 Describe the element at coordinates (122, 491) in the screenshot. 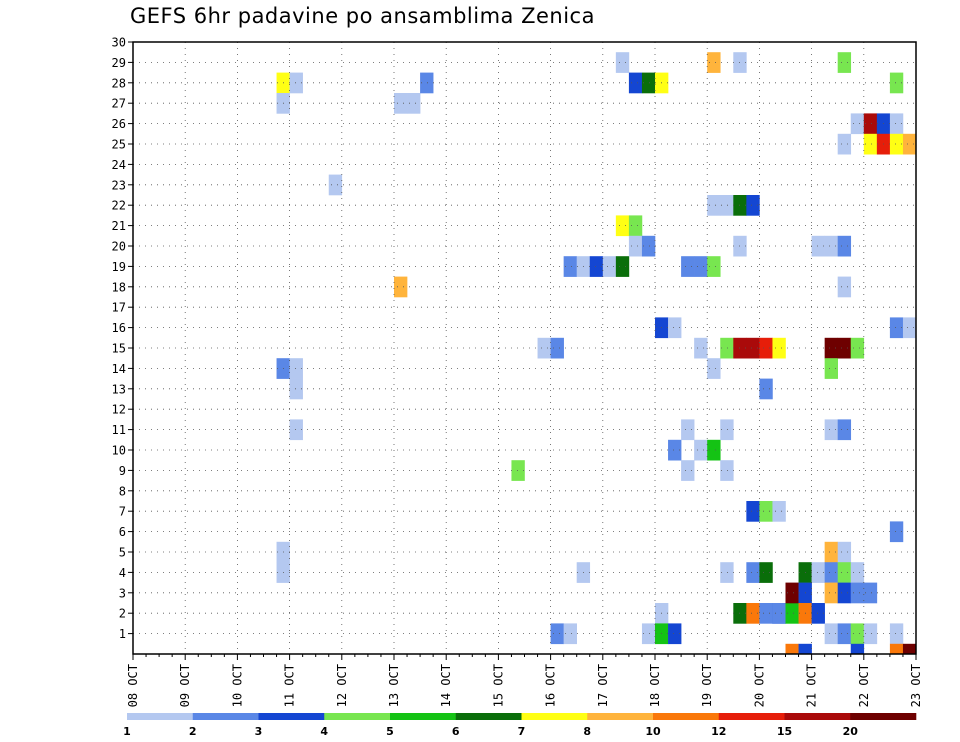

I see `y-tick-label: 8` at that location.